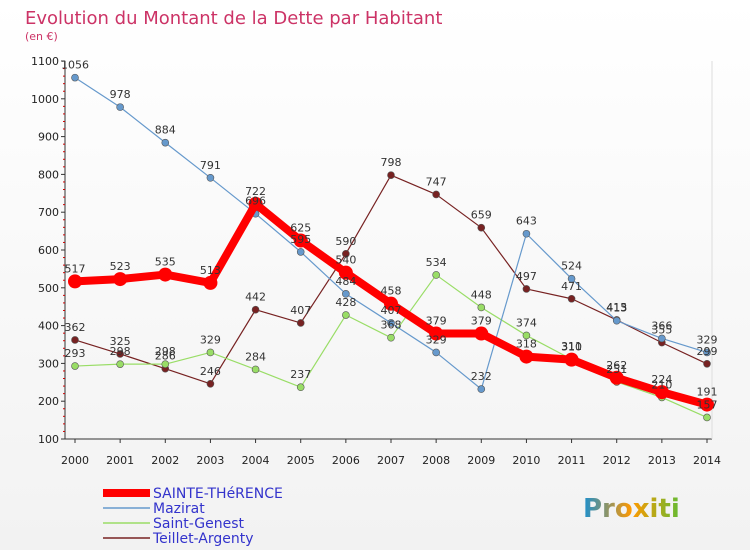 The width and height of the screenshot is (750, 550). What do you see at coordinates (661, 325) in the screenshot?
I see `data-label: 366` at bounding box center [661, 325].